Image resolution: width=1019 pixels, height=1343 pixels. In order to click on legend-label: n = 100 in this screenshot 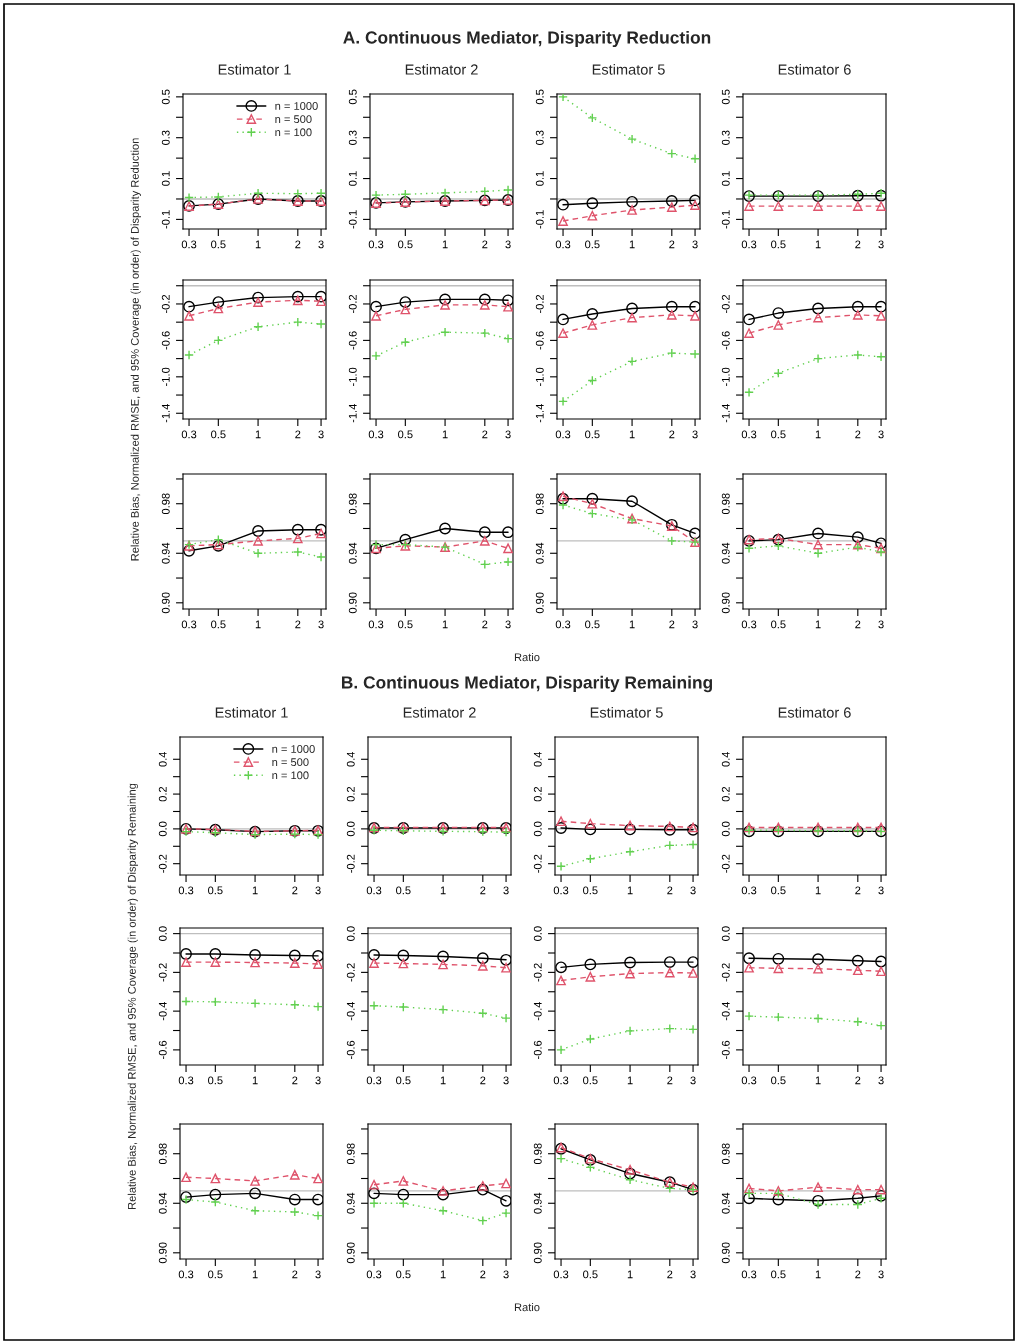, I will do `click(290, 775)`.